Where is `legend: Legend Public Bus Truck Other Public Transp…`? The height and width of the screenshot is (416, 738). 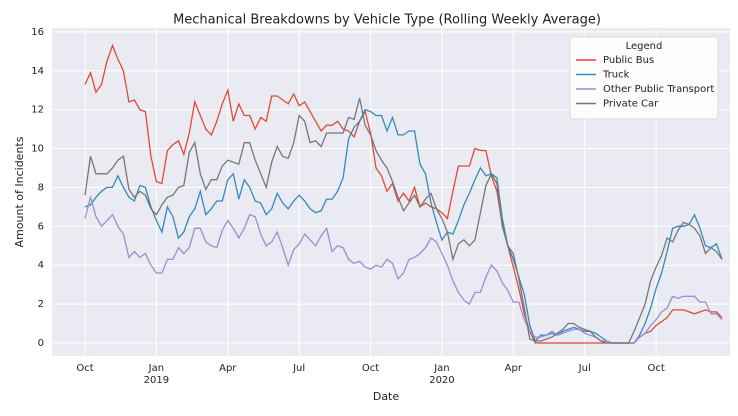 legend: Legend Public Bus Truck Other Public Transp… is located at coordinates (644, 78).